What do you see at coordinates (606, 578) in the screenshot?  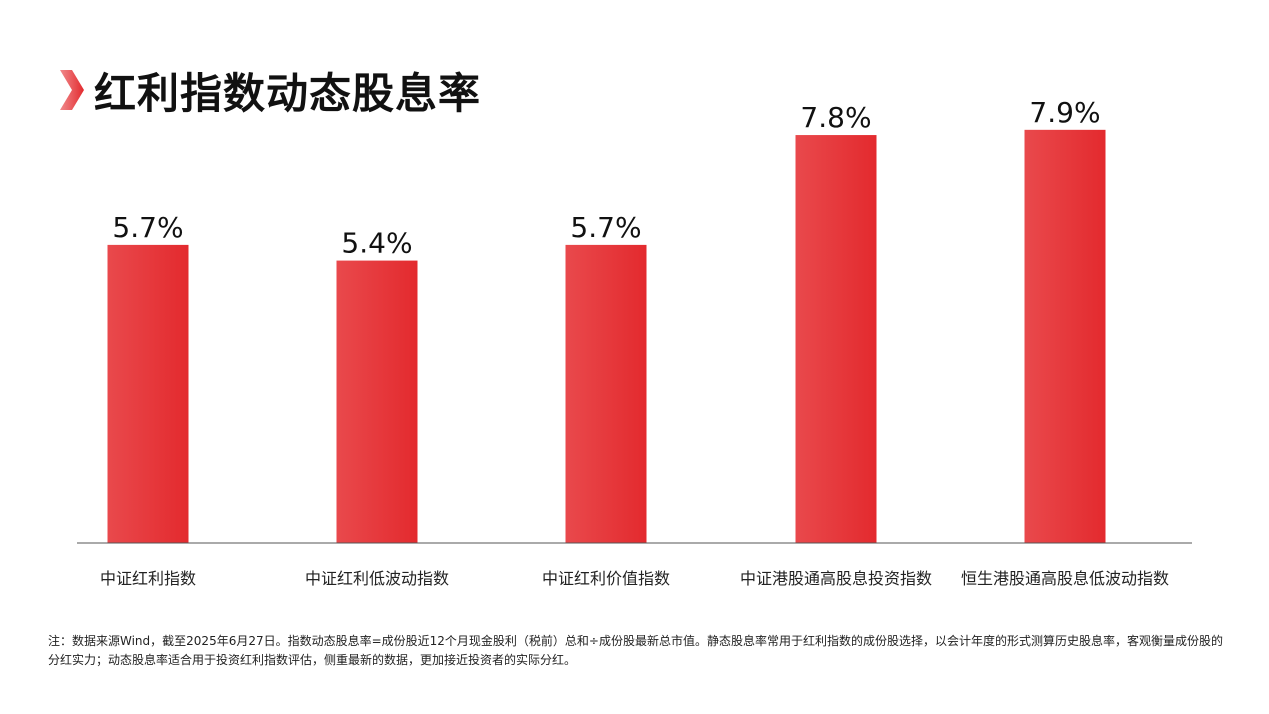 I see `category-label-3: 中证红利价值指数` at bounding box center [606, 578].